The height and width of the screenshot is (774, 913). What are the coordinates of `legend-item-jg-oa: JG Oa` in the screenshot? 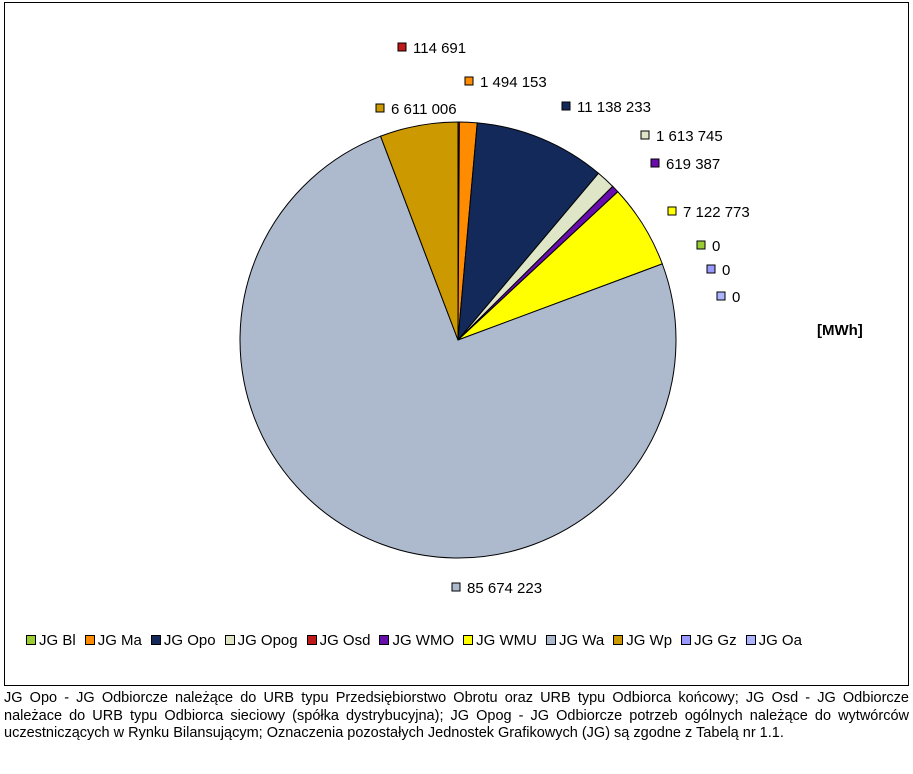 It's located at (773, 640).